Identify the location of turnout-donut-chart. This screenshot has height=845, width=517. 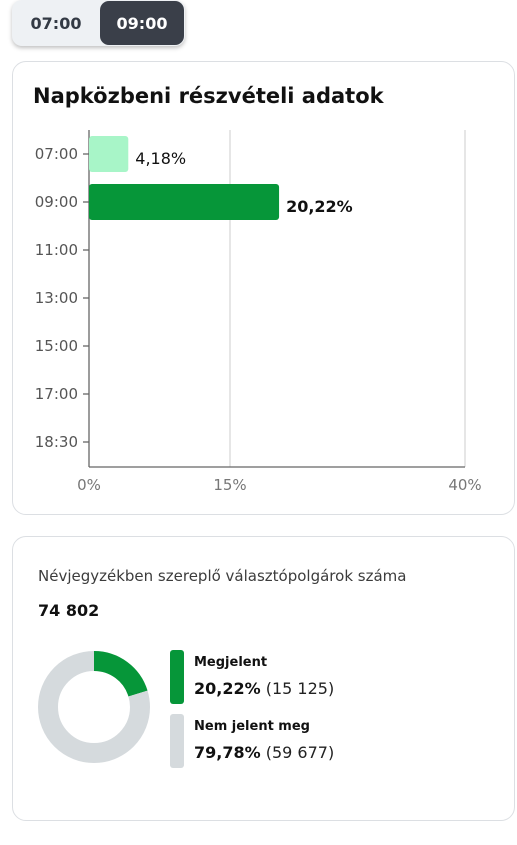
(94, 707).